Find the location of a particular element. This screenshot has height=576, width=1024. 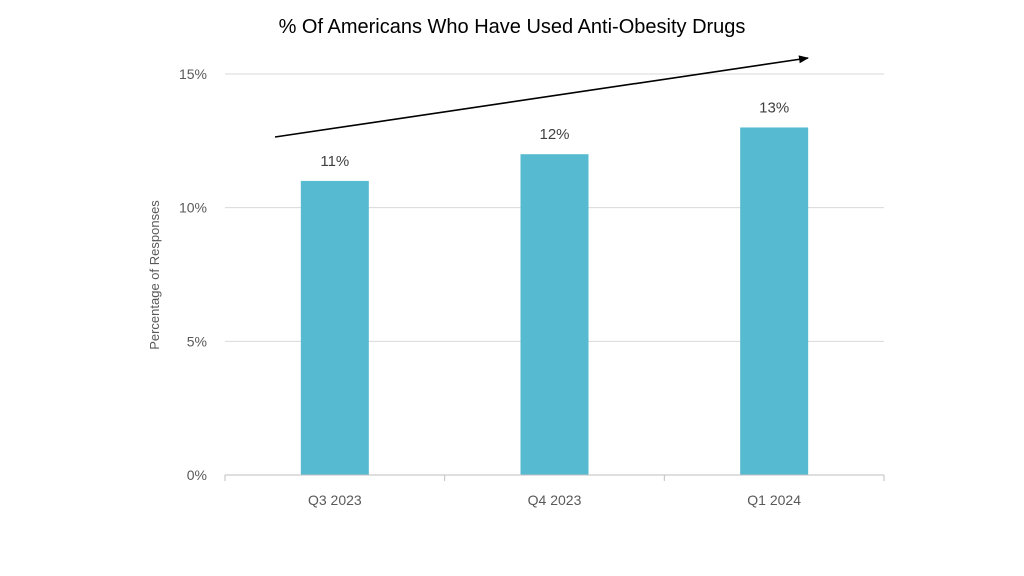

y-tick-label: 15% is located at coordinates (193, 74).